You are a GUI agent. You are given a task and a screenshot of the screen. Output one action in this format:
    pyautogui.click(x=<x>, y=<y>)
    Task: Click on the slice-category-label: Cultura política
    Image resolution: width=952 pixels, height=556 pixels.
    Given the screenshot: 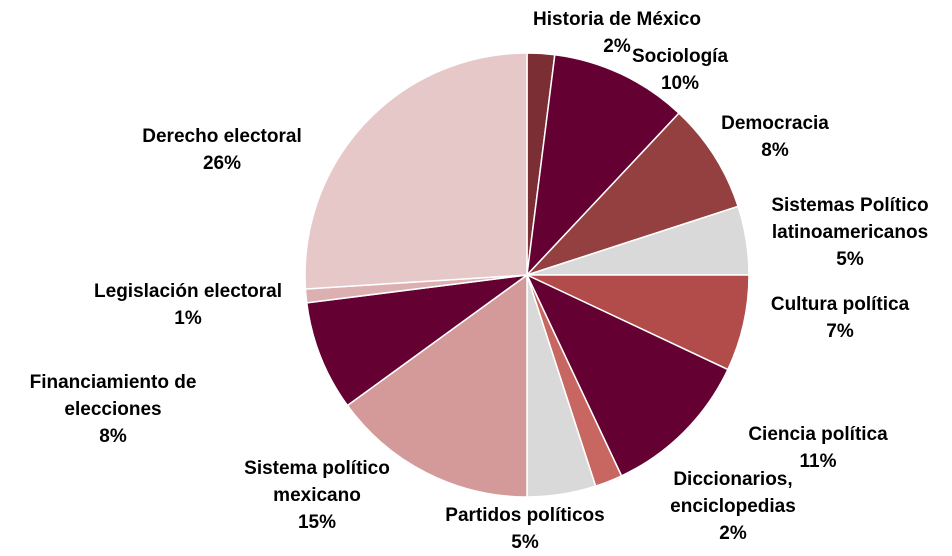 What is the action you would take?
    pyautogui.click(x=840, y=304)
    